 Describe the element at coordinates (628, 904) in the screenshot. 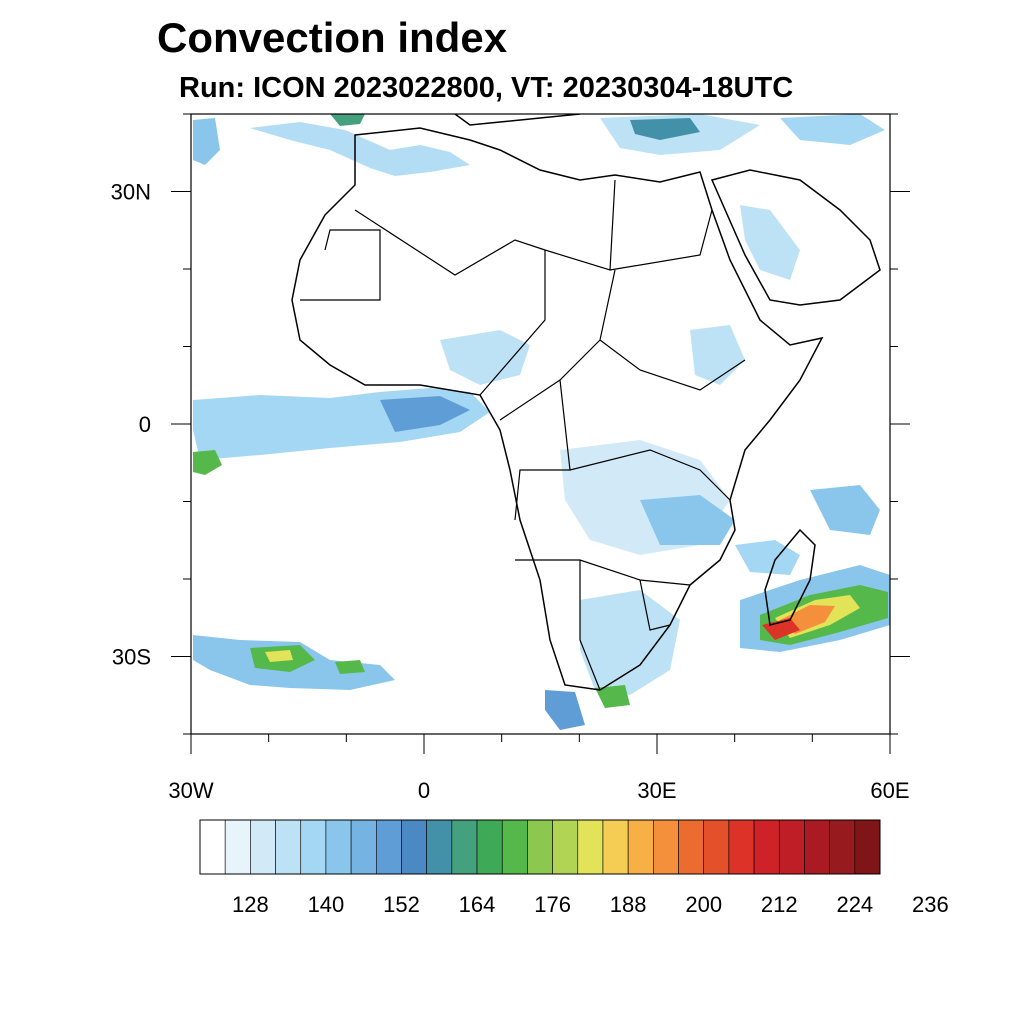

I see `colorbar-label: 188` at that location.